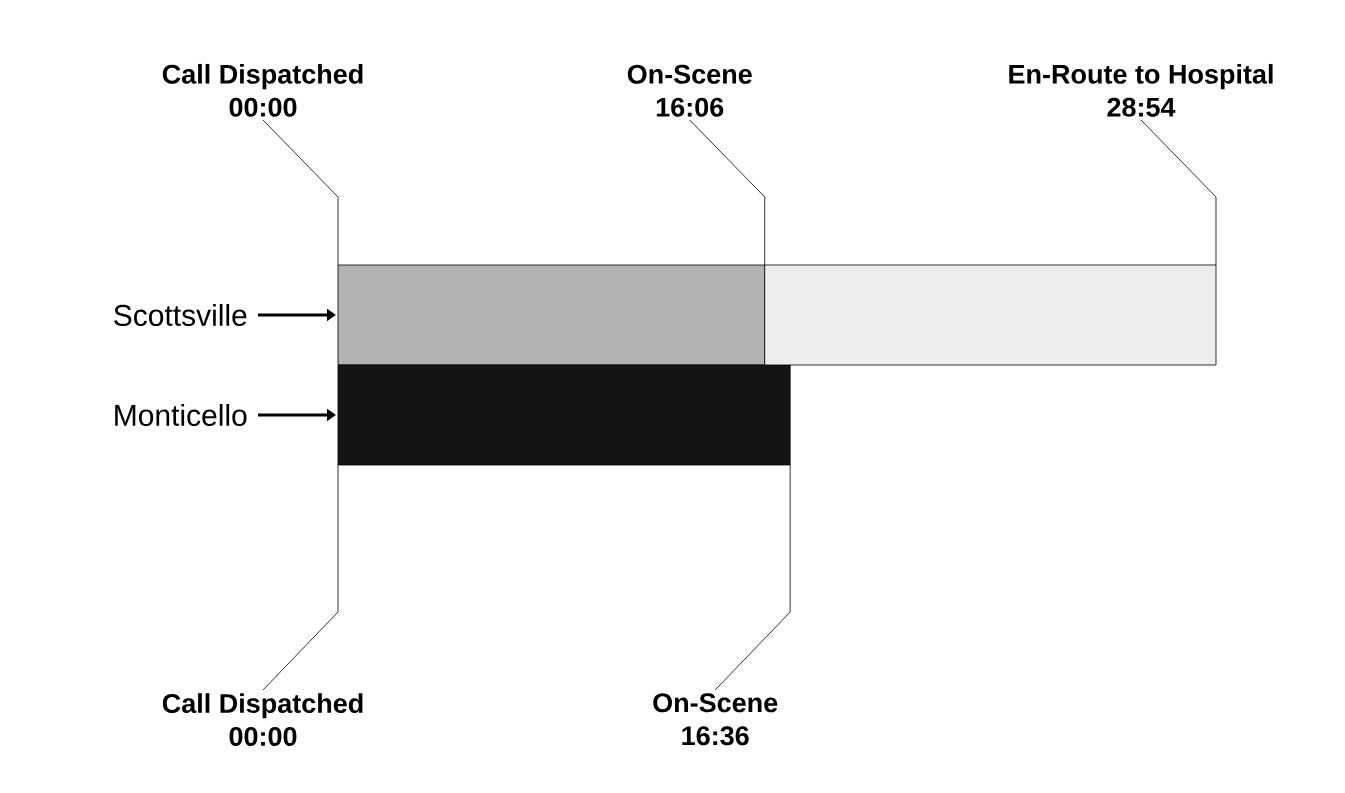 Image resolution: width=1345 pixels, height=793 pixels. I want to click on text: En-Route to Hospital, so click(1141, 76).